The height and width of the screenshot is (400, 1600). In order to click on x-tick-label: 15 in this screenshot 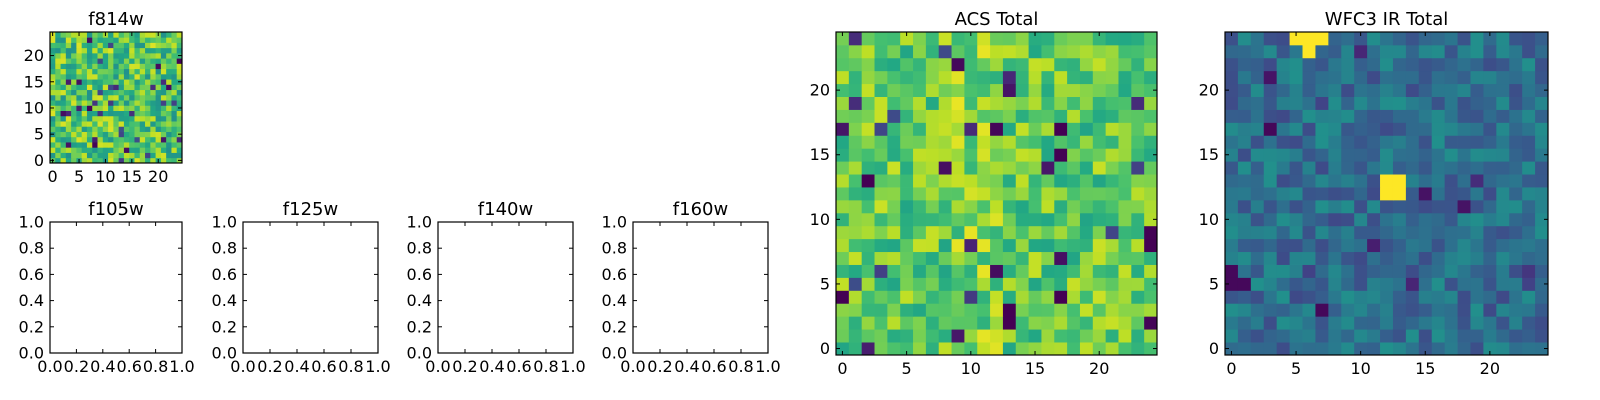, I will do `click(132, 176)`.